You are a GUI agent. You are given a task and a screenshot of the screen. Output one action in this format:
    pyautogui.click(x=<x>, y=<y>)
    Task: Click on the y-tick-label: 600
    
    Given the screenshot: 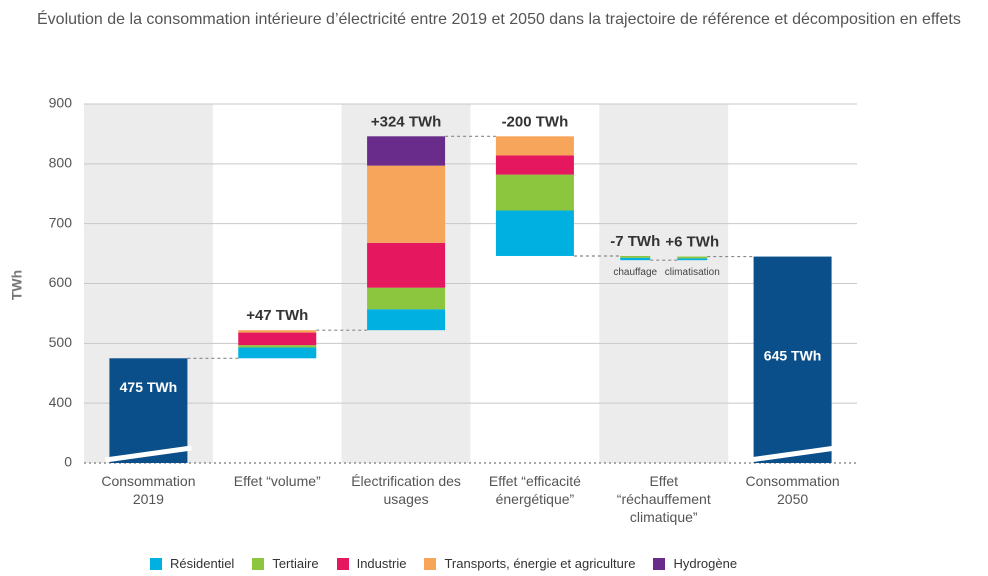 What is the action you would take?
    pyautogui.click(x=61, y=282)
    